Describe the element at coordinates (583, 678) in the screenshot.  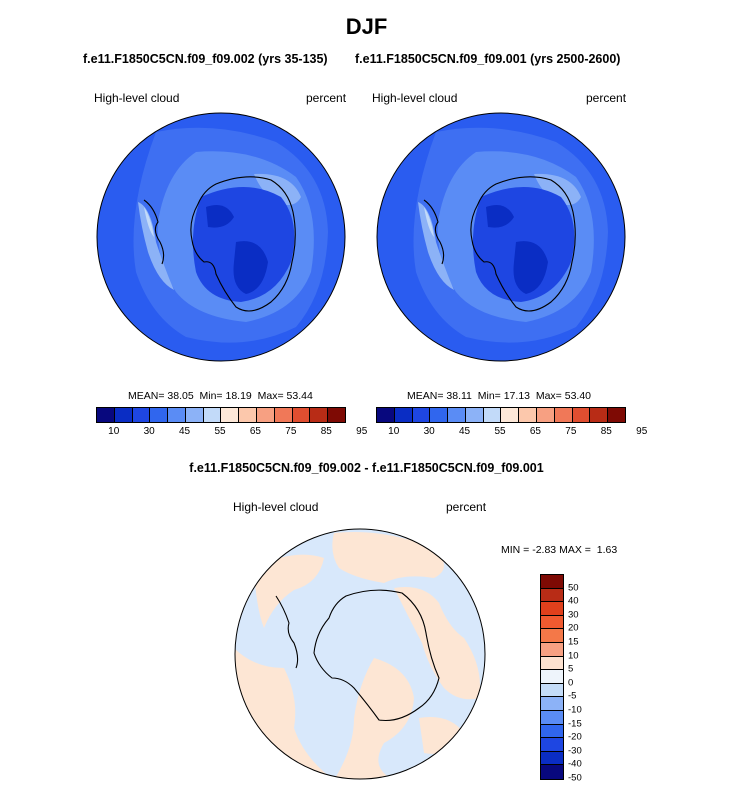
I see `colorbar-difference-ticks: 50 40 30 20 15 10 5 0 -5 -10 -15 -20 -30 -40 -50` at that location.